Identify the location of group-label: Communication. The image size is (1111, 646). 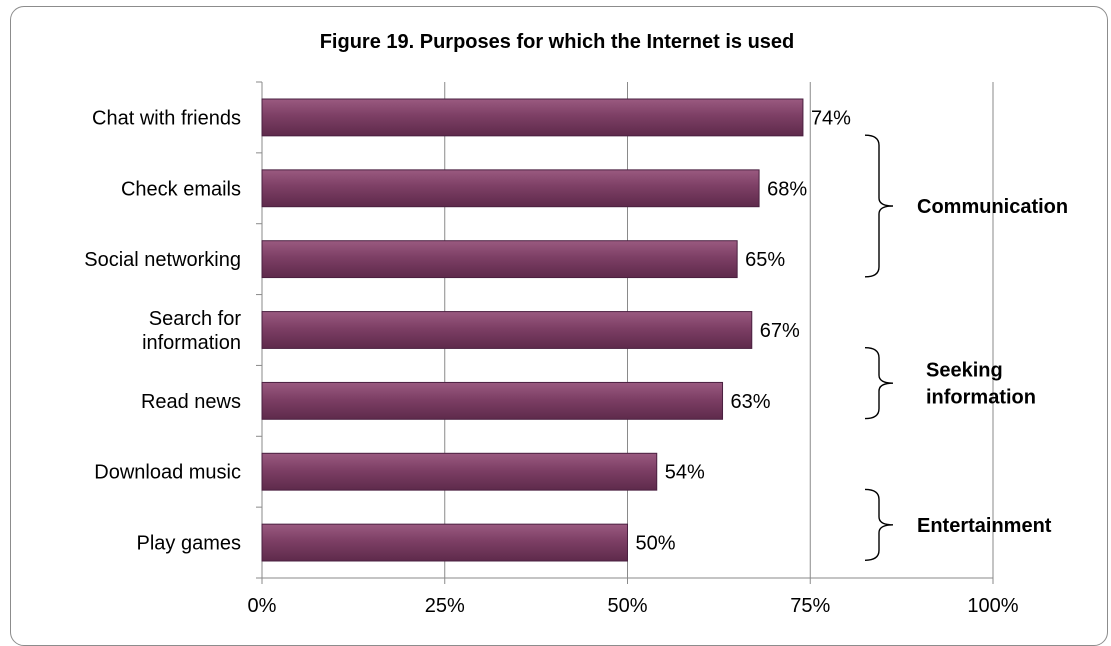
(992, 207).